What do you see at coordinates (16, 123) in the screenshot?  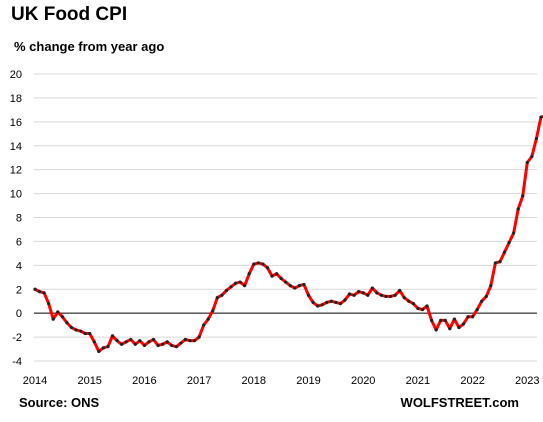 I see `y-tick-label: 16` at bounding box center [16, 123].